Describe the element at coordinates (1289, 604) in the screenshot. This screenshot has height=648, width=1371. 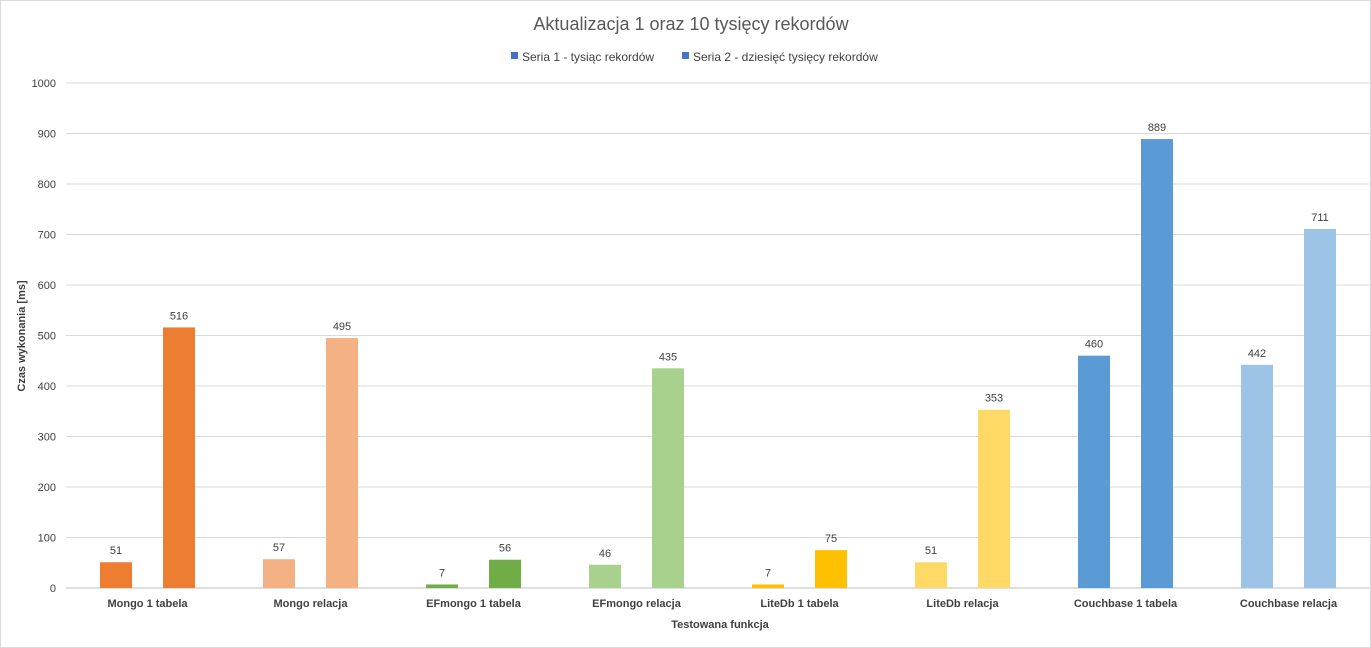
I see `x-tick-label: Couchbase relacja` at that location.